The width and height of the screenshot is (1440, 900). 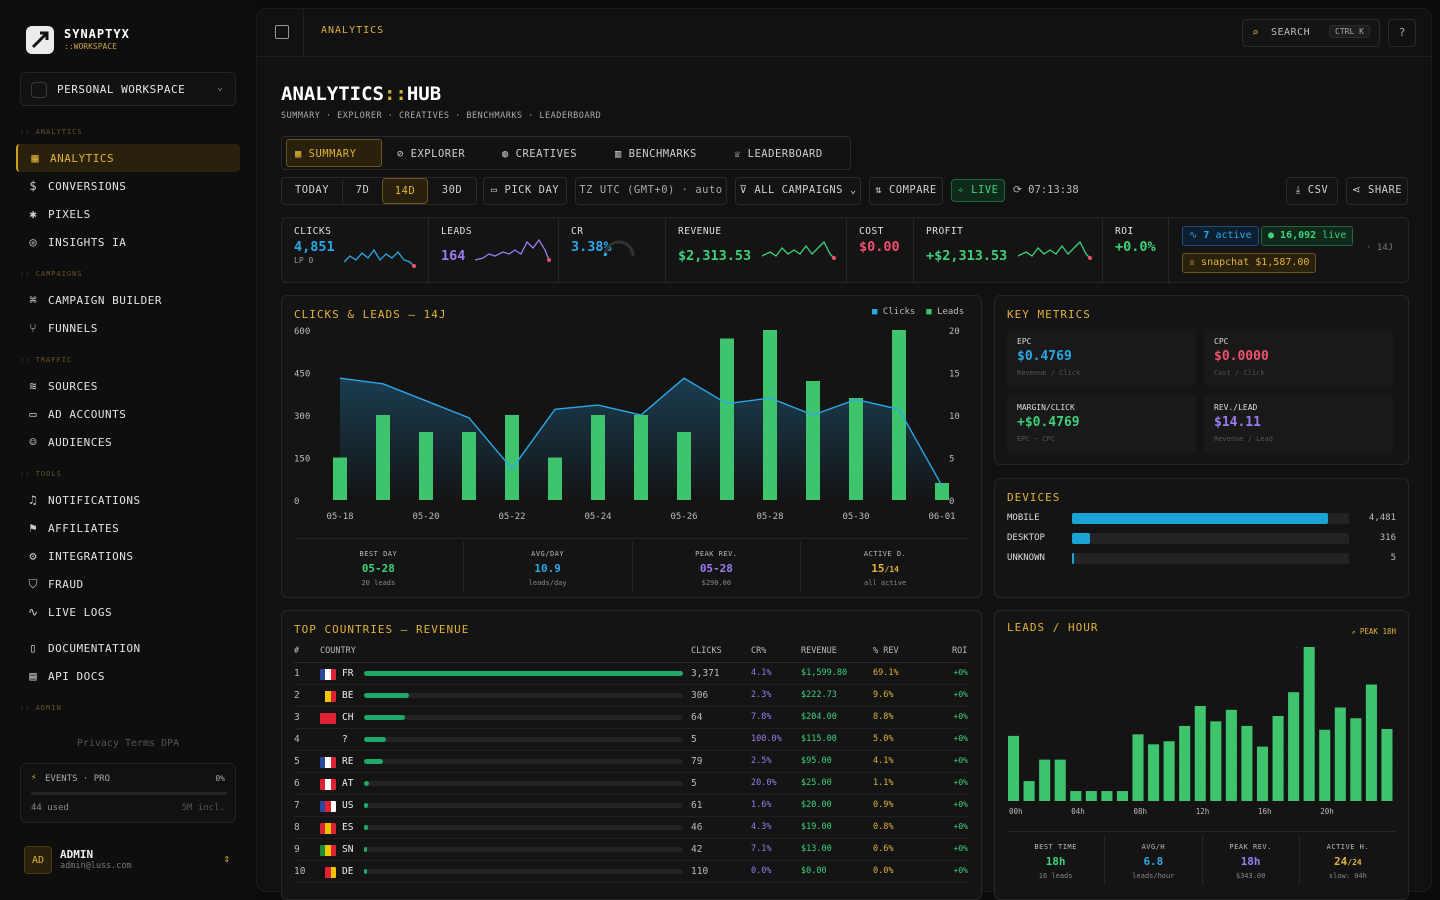 I want to click on nav-ad-accounts: ▭ AD ACCOUNTS, so click(x=128, y=414).